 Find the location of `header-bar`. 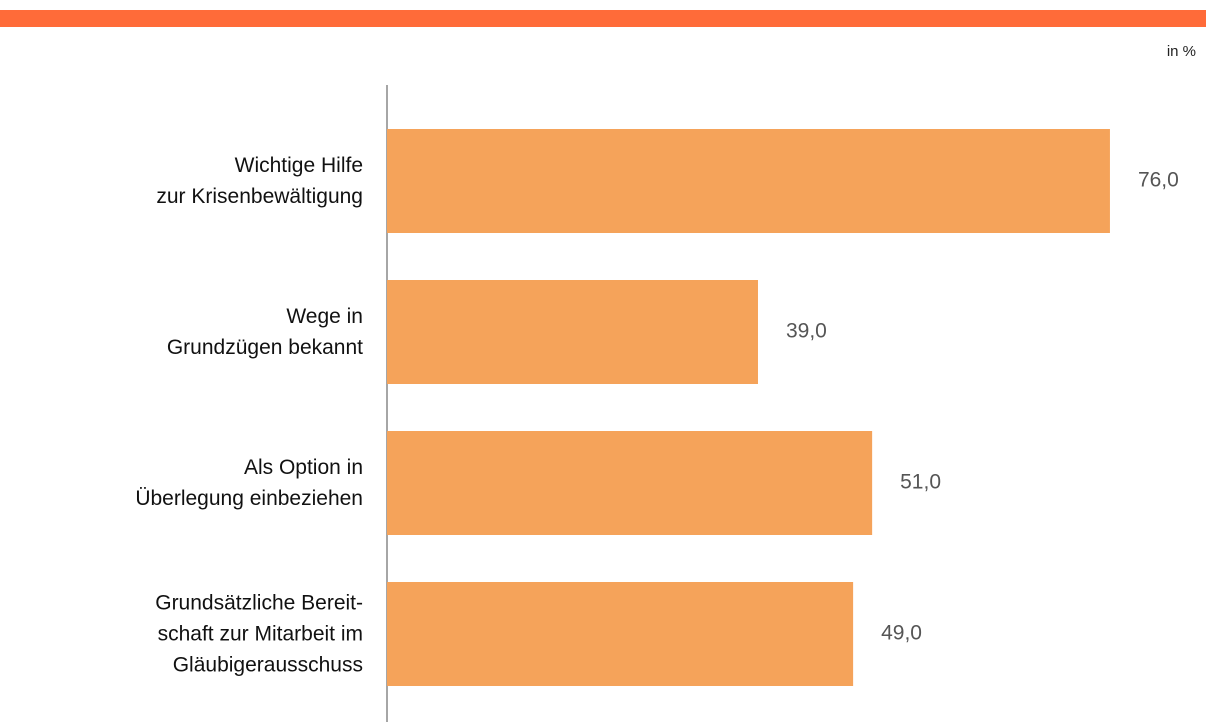

header-bar is located at coordinates (603, 18).